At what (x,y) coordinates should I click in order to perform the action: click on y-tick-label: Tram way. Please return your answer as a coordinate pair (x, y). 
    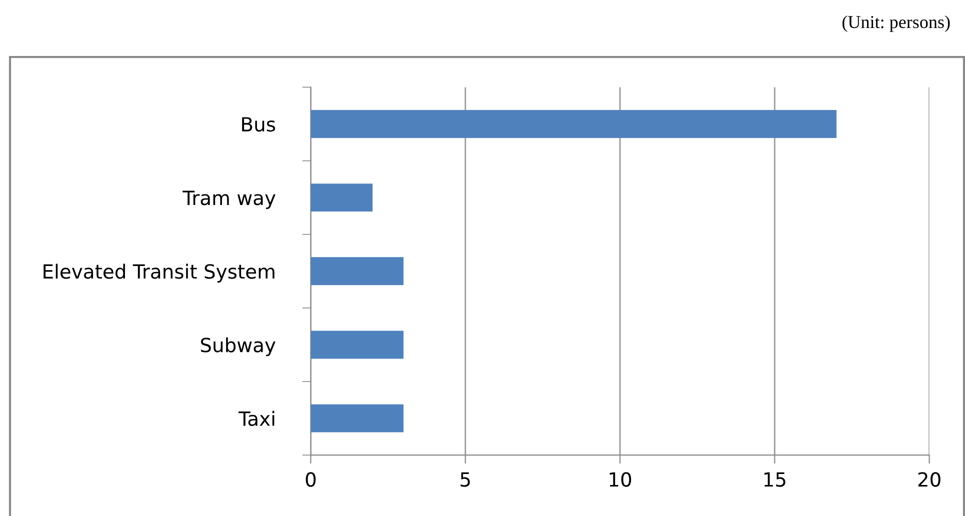
    Looking at the image, I should click on (229, 200).